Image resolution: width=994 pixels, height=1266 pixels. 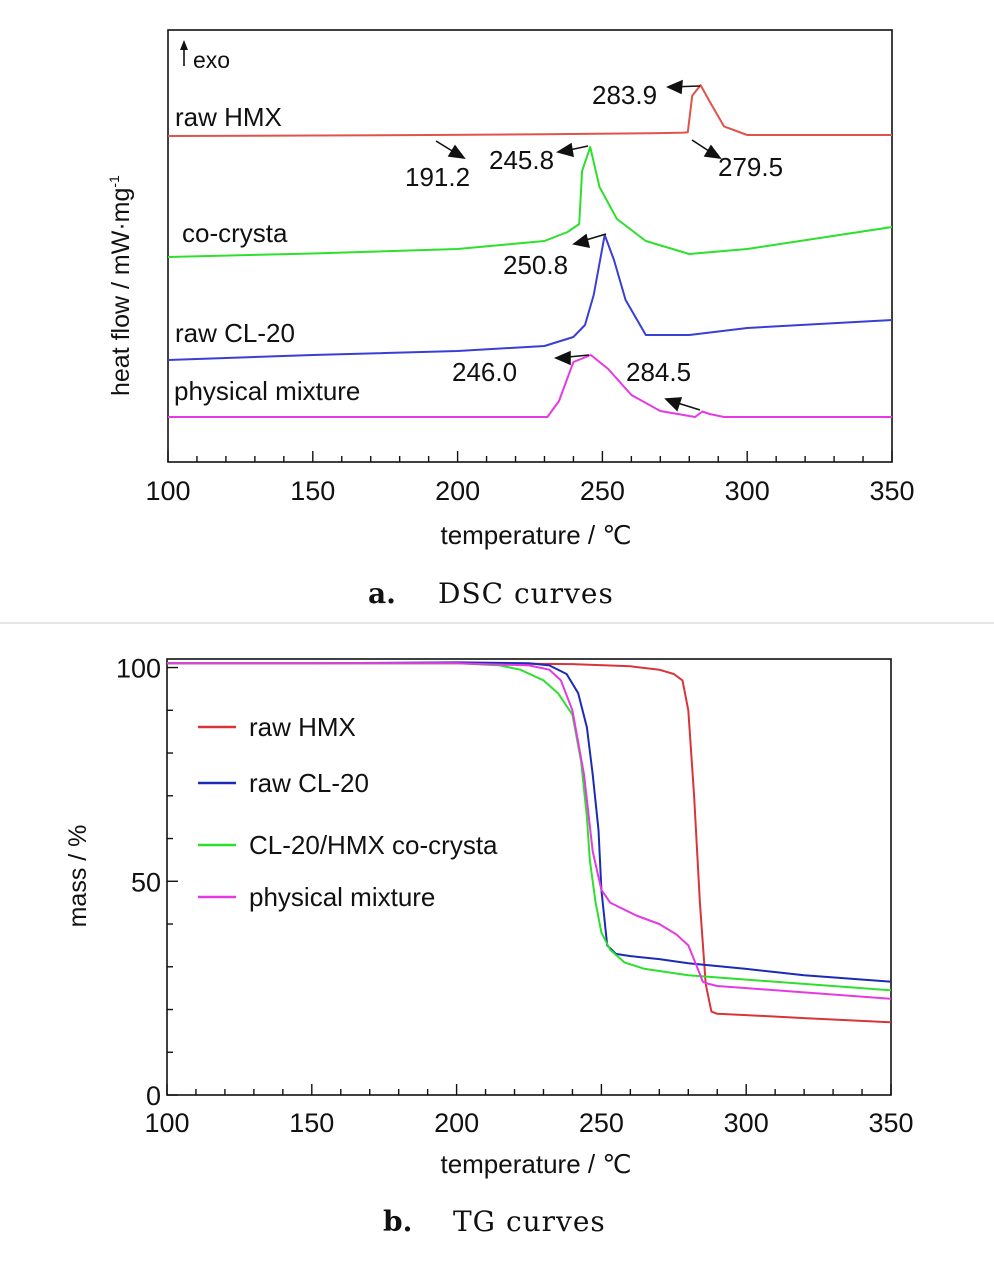 I want to click on annot-279-5: 279.5, so click(x=750, y=167).